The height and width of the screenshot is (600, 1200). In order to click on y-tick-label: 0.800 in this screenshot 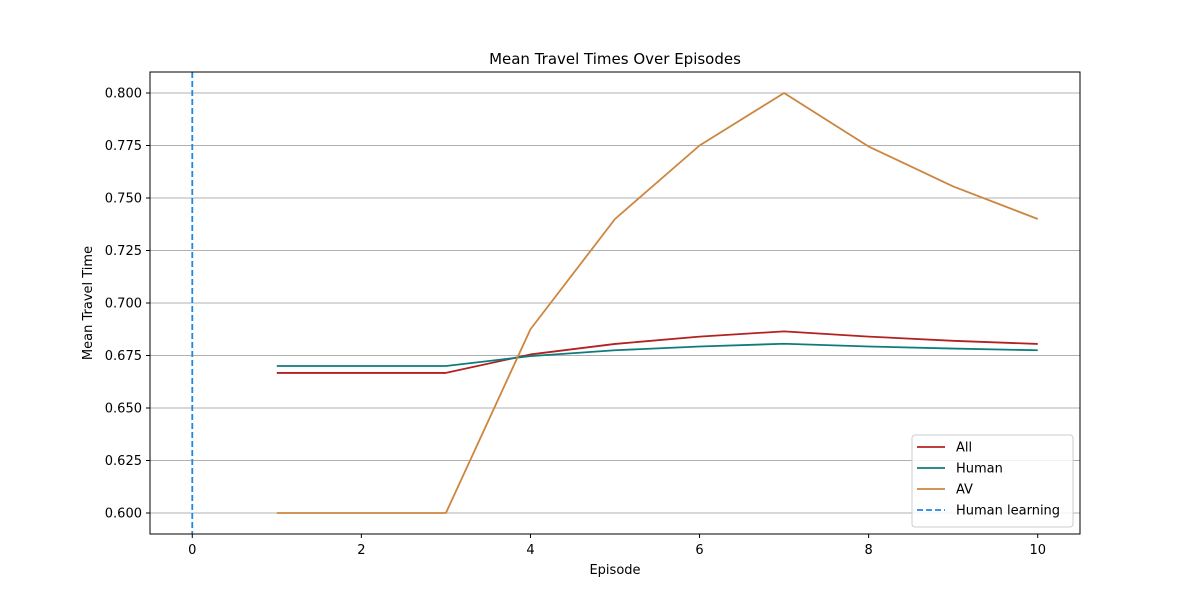, I will do `click(123, 94)`.